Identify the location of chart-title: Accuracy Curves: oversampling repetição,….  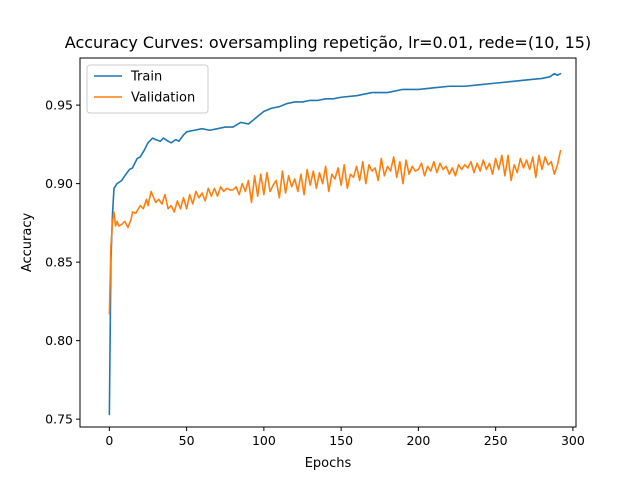
(328, 42).